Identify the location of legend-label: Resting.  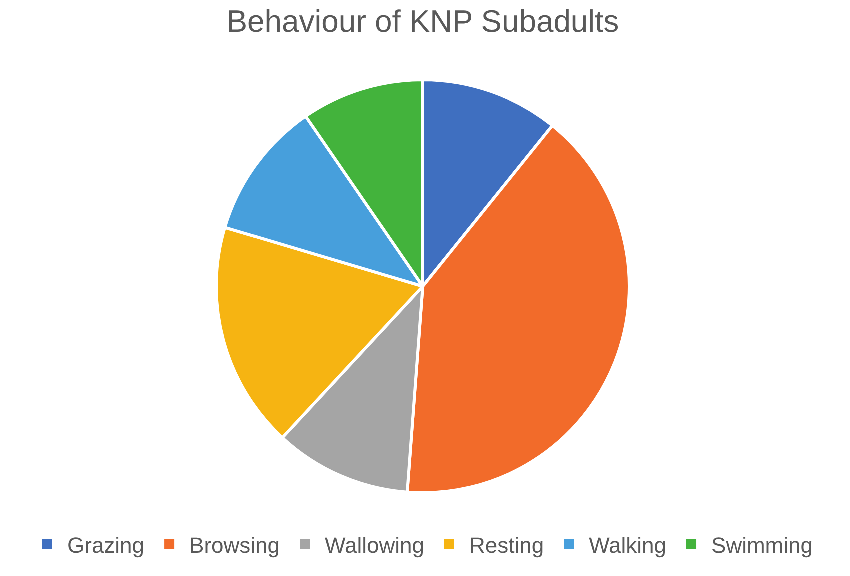
(506, 545).